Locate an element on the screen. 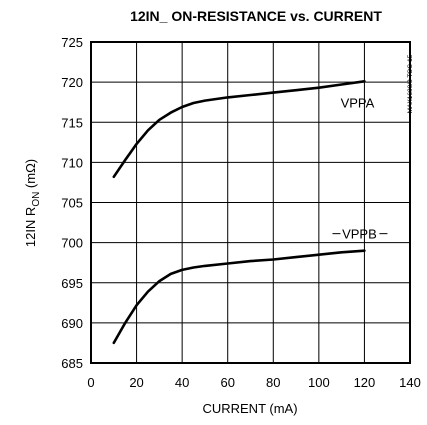 The image size is (427, 425). y-axis-label-main: 12IN R is located at coordinates (30, 227).